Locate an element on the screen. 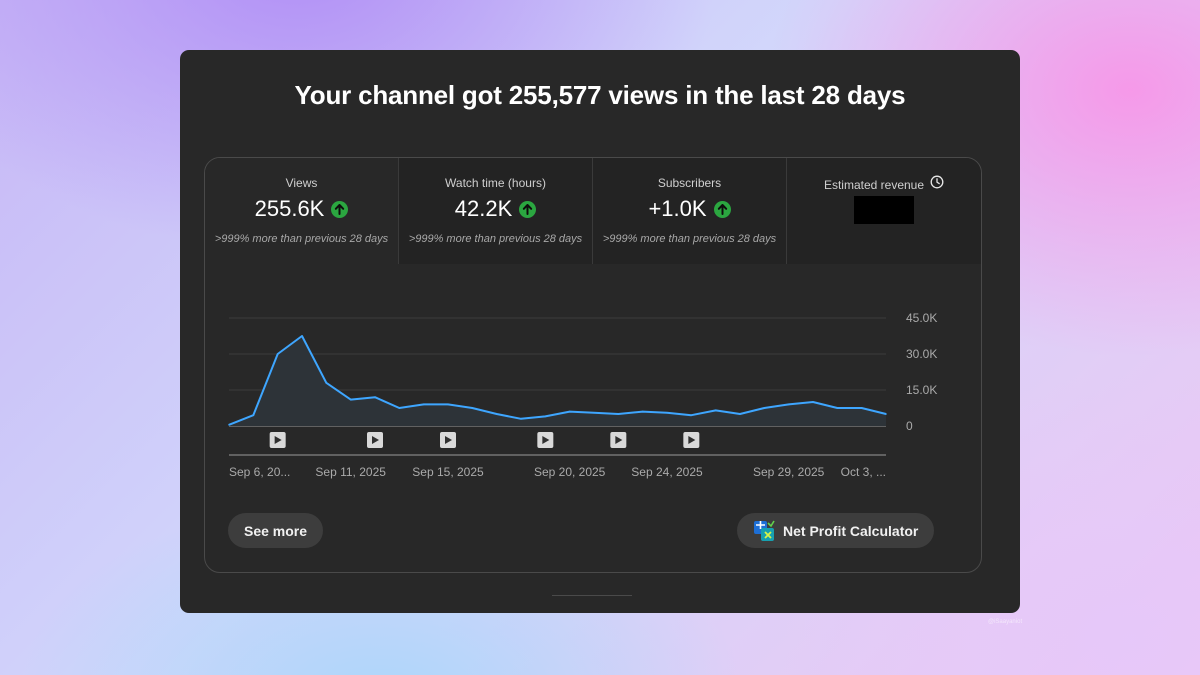 This screenshot has width=1200, height=675. x-tick-label: Sep 15, 2025 is located at coordinates (448, 472).